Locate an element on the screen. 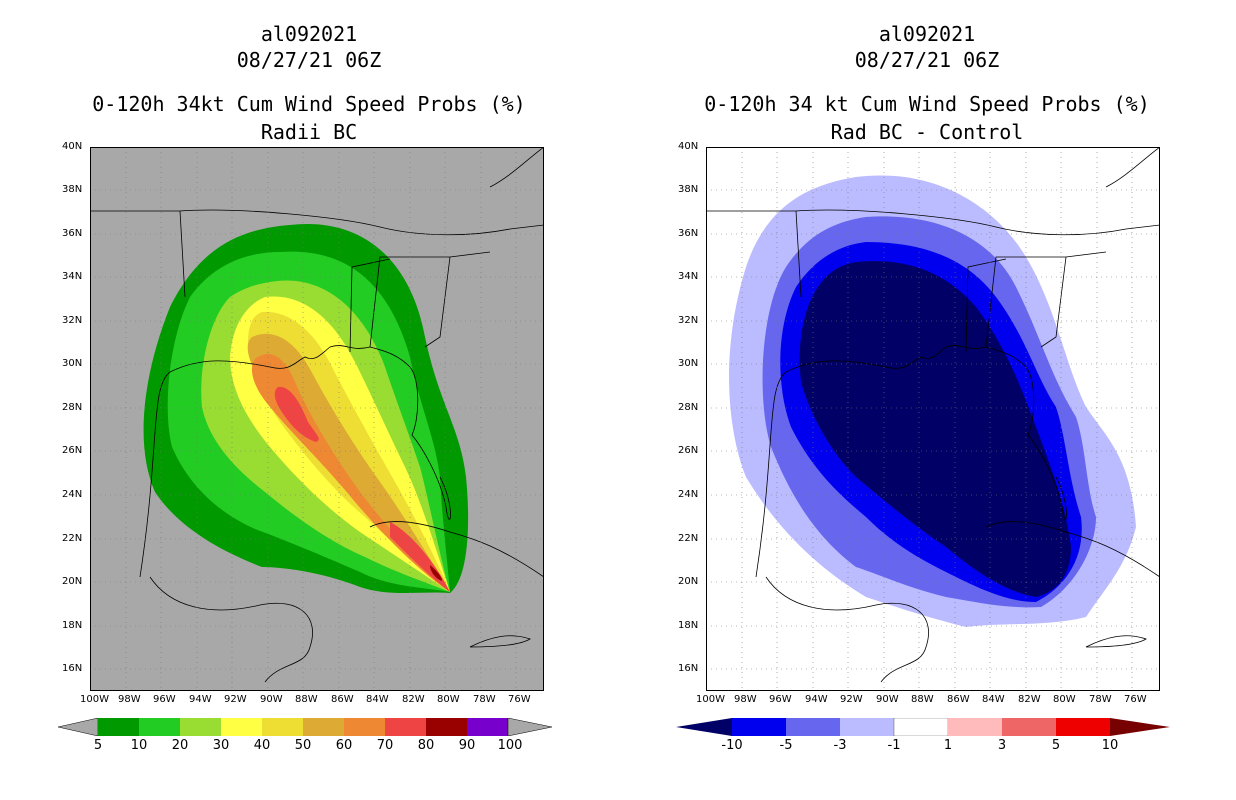 Image resolution: width=1236 pixels, height=800 pixels. colorbar-segment-neg5 is located at coordinates (759, 727).